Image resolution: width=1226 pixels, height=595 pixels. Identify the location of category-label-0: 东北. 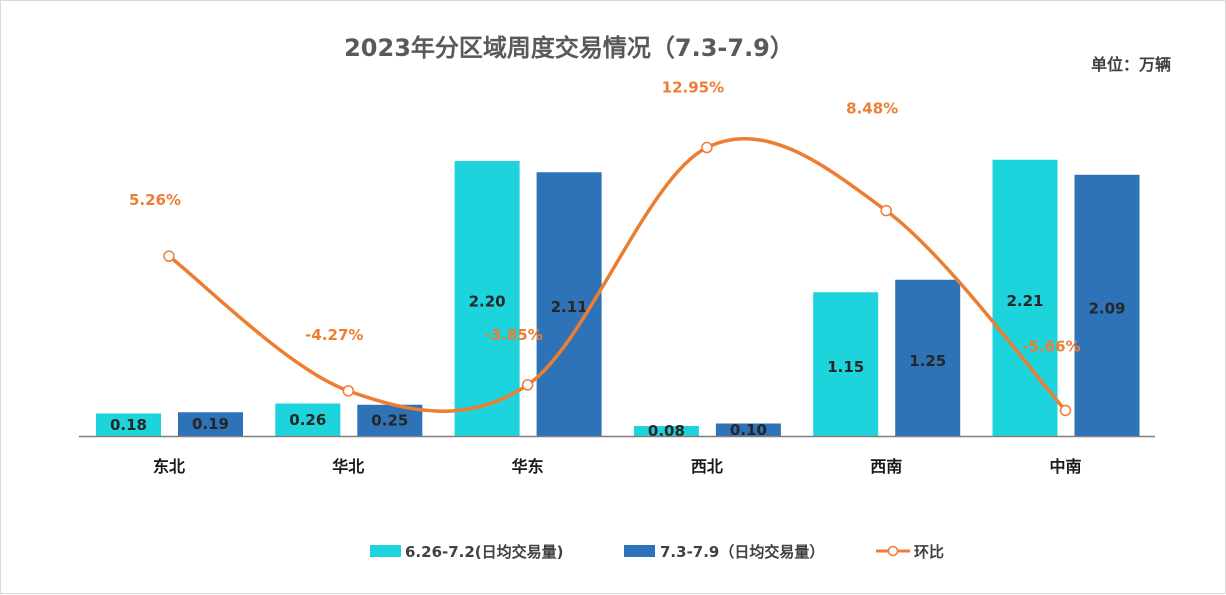
(169, 466).